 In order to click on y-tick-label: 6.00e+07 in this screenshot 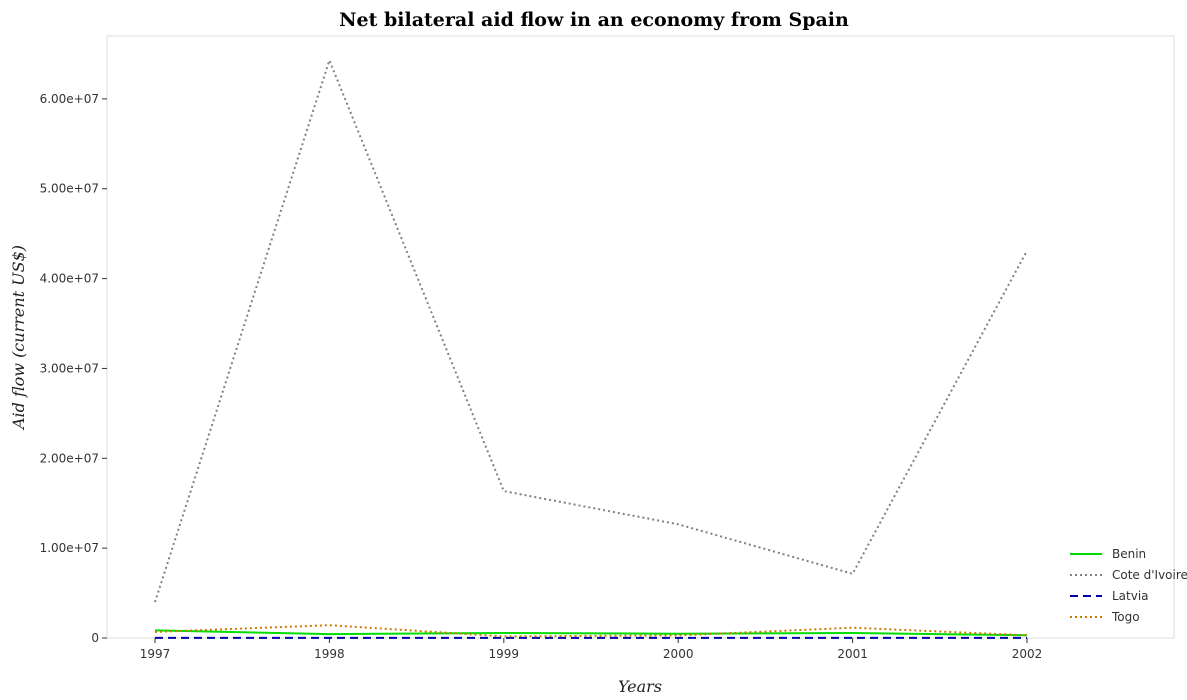, I will do `click(69, 99)`.